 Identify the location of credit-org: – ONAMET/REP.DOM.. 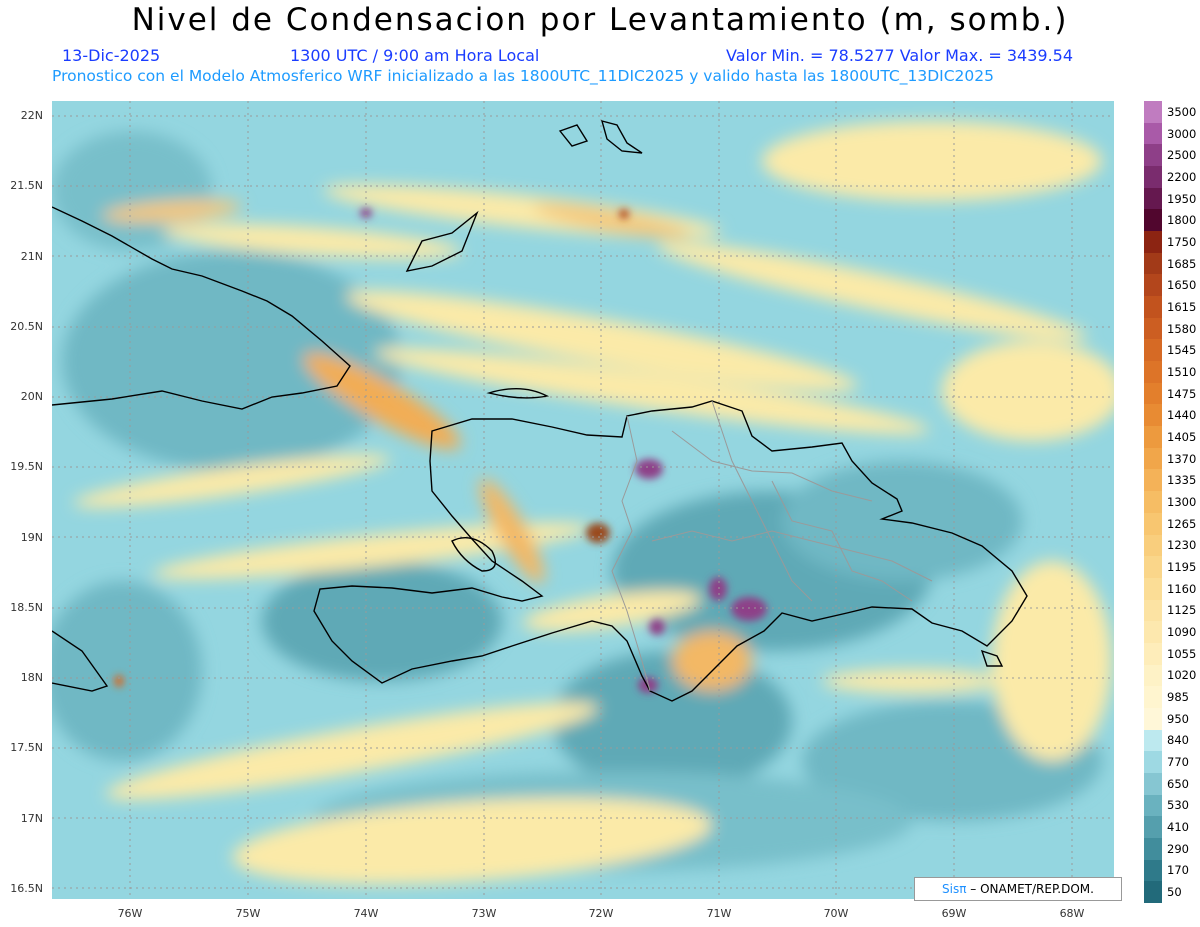
(1032, 889).